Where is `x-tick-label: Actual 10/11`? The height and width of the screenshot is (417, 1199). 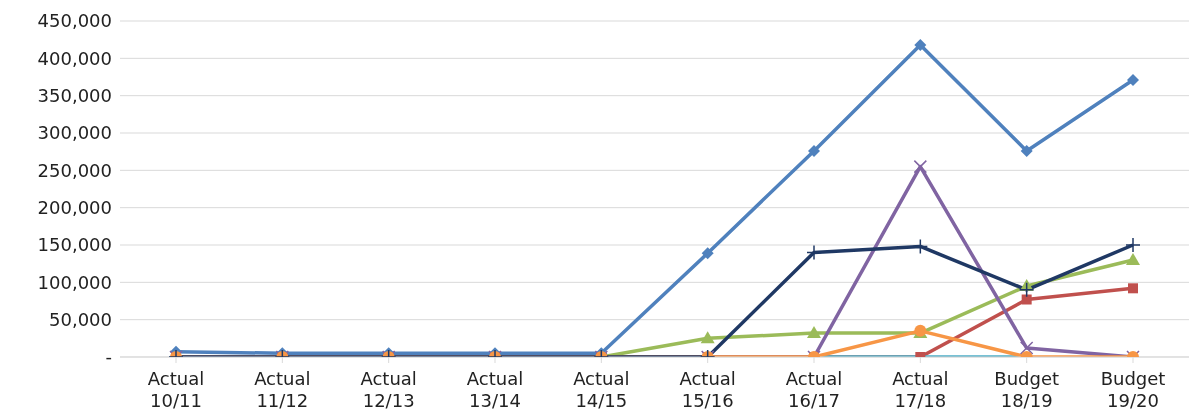
x-tick-label: Actual 10/11 is located at coordinates (176, 389).